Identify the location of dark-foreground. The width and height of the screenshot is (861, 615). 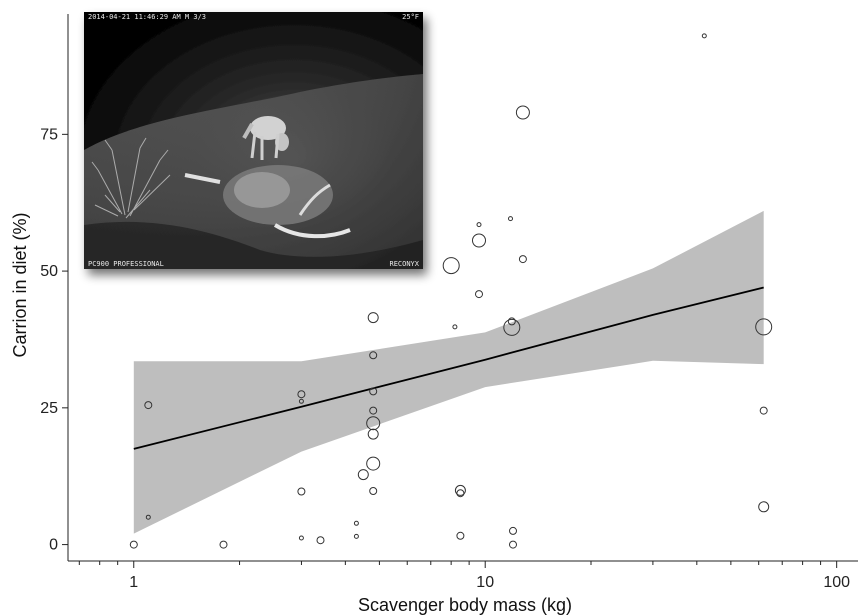
(253, 245).